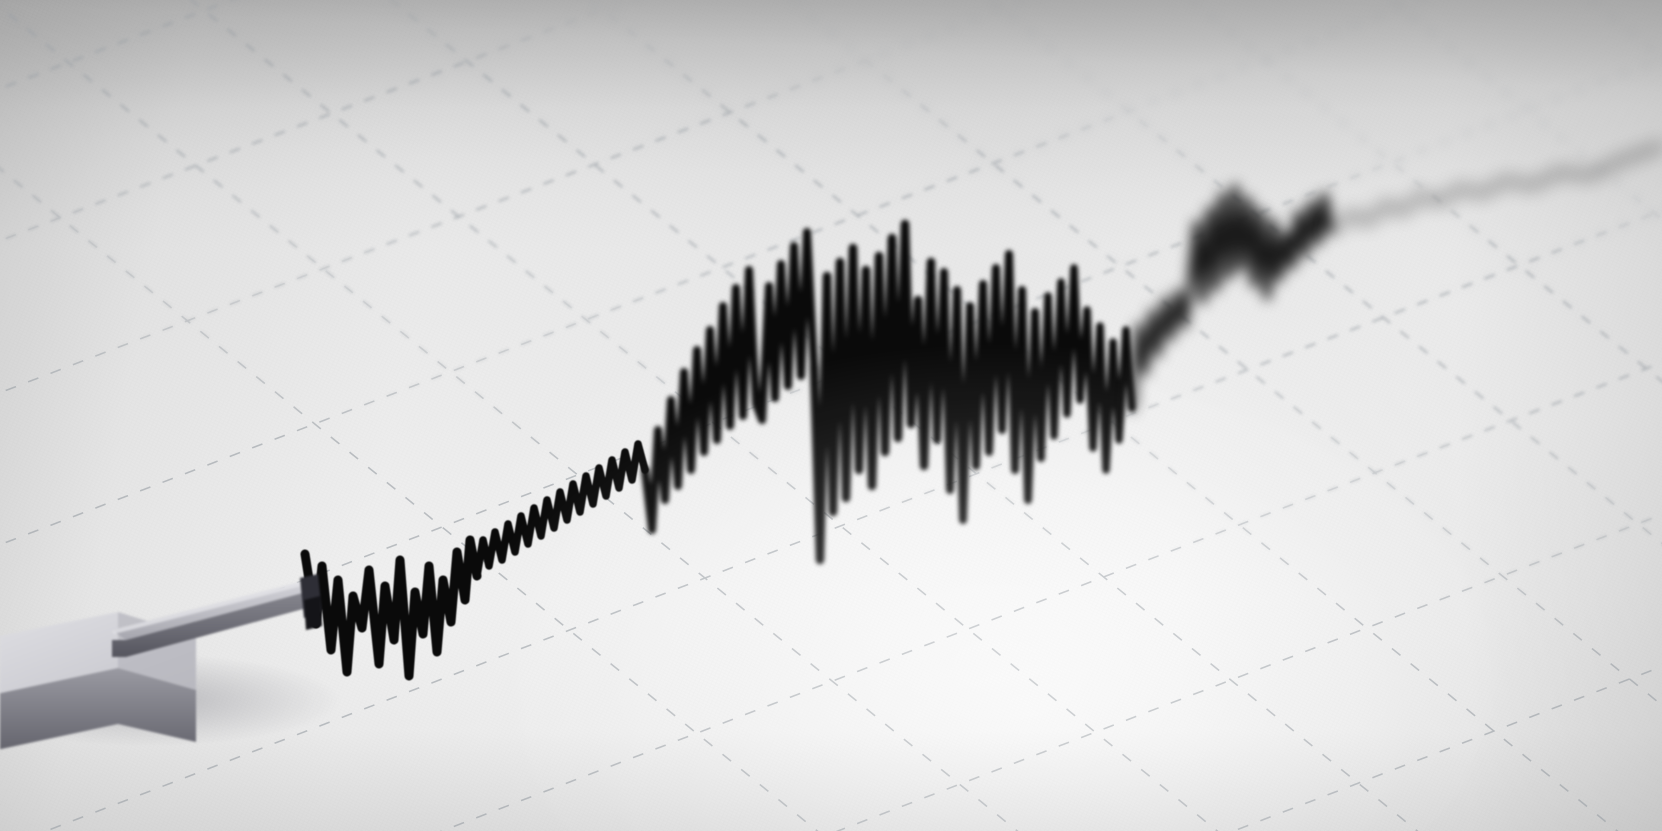 This screenshot has width=1662, height=831. What do you see at coordinates (1494, 188) in the screenshot?
I see `trace-phase-tail` at bounding box center [1494, 188].